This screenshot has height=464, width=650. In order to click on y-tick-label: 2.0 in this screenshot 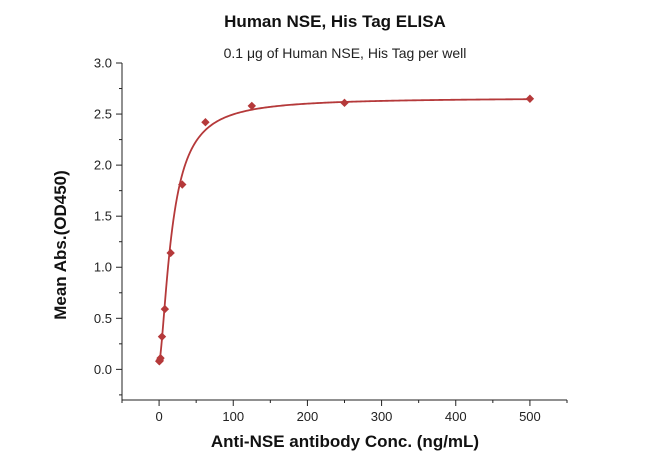, I will do `click(103, 165)`.